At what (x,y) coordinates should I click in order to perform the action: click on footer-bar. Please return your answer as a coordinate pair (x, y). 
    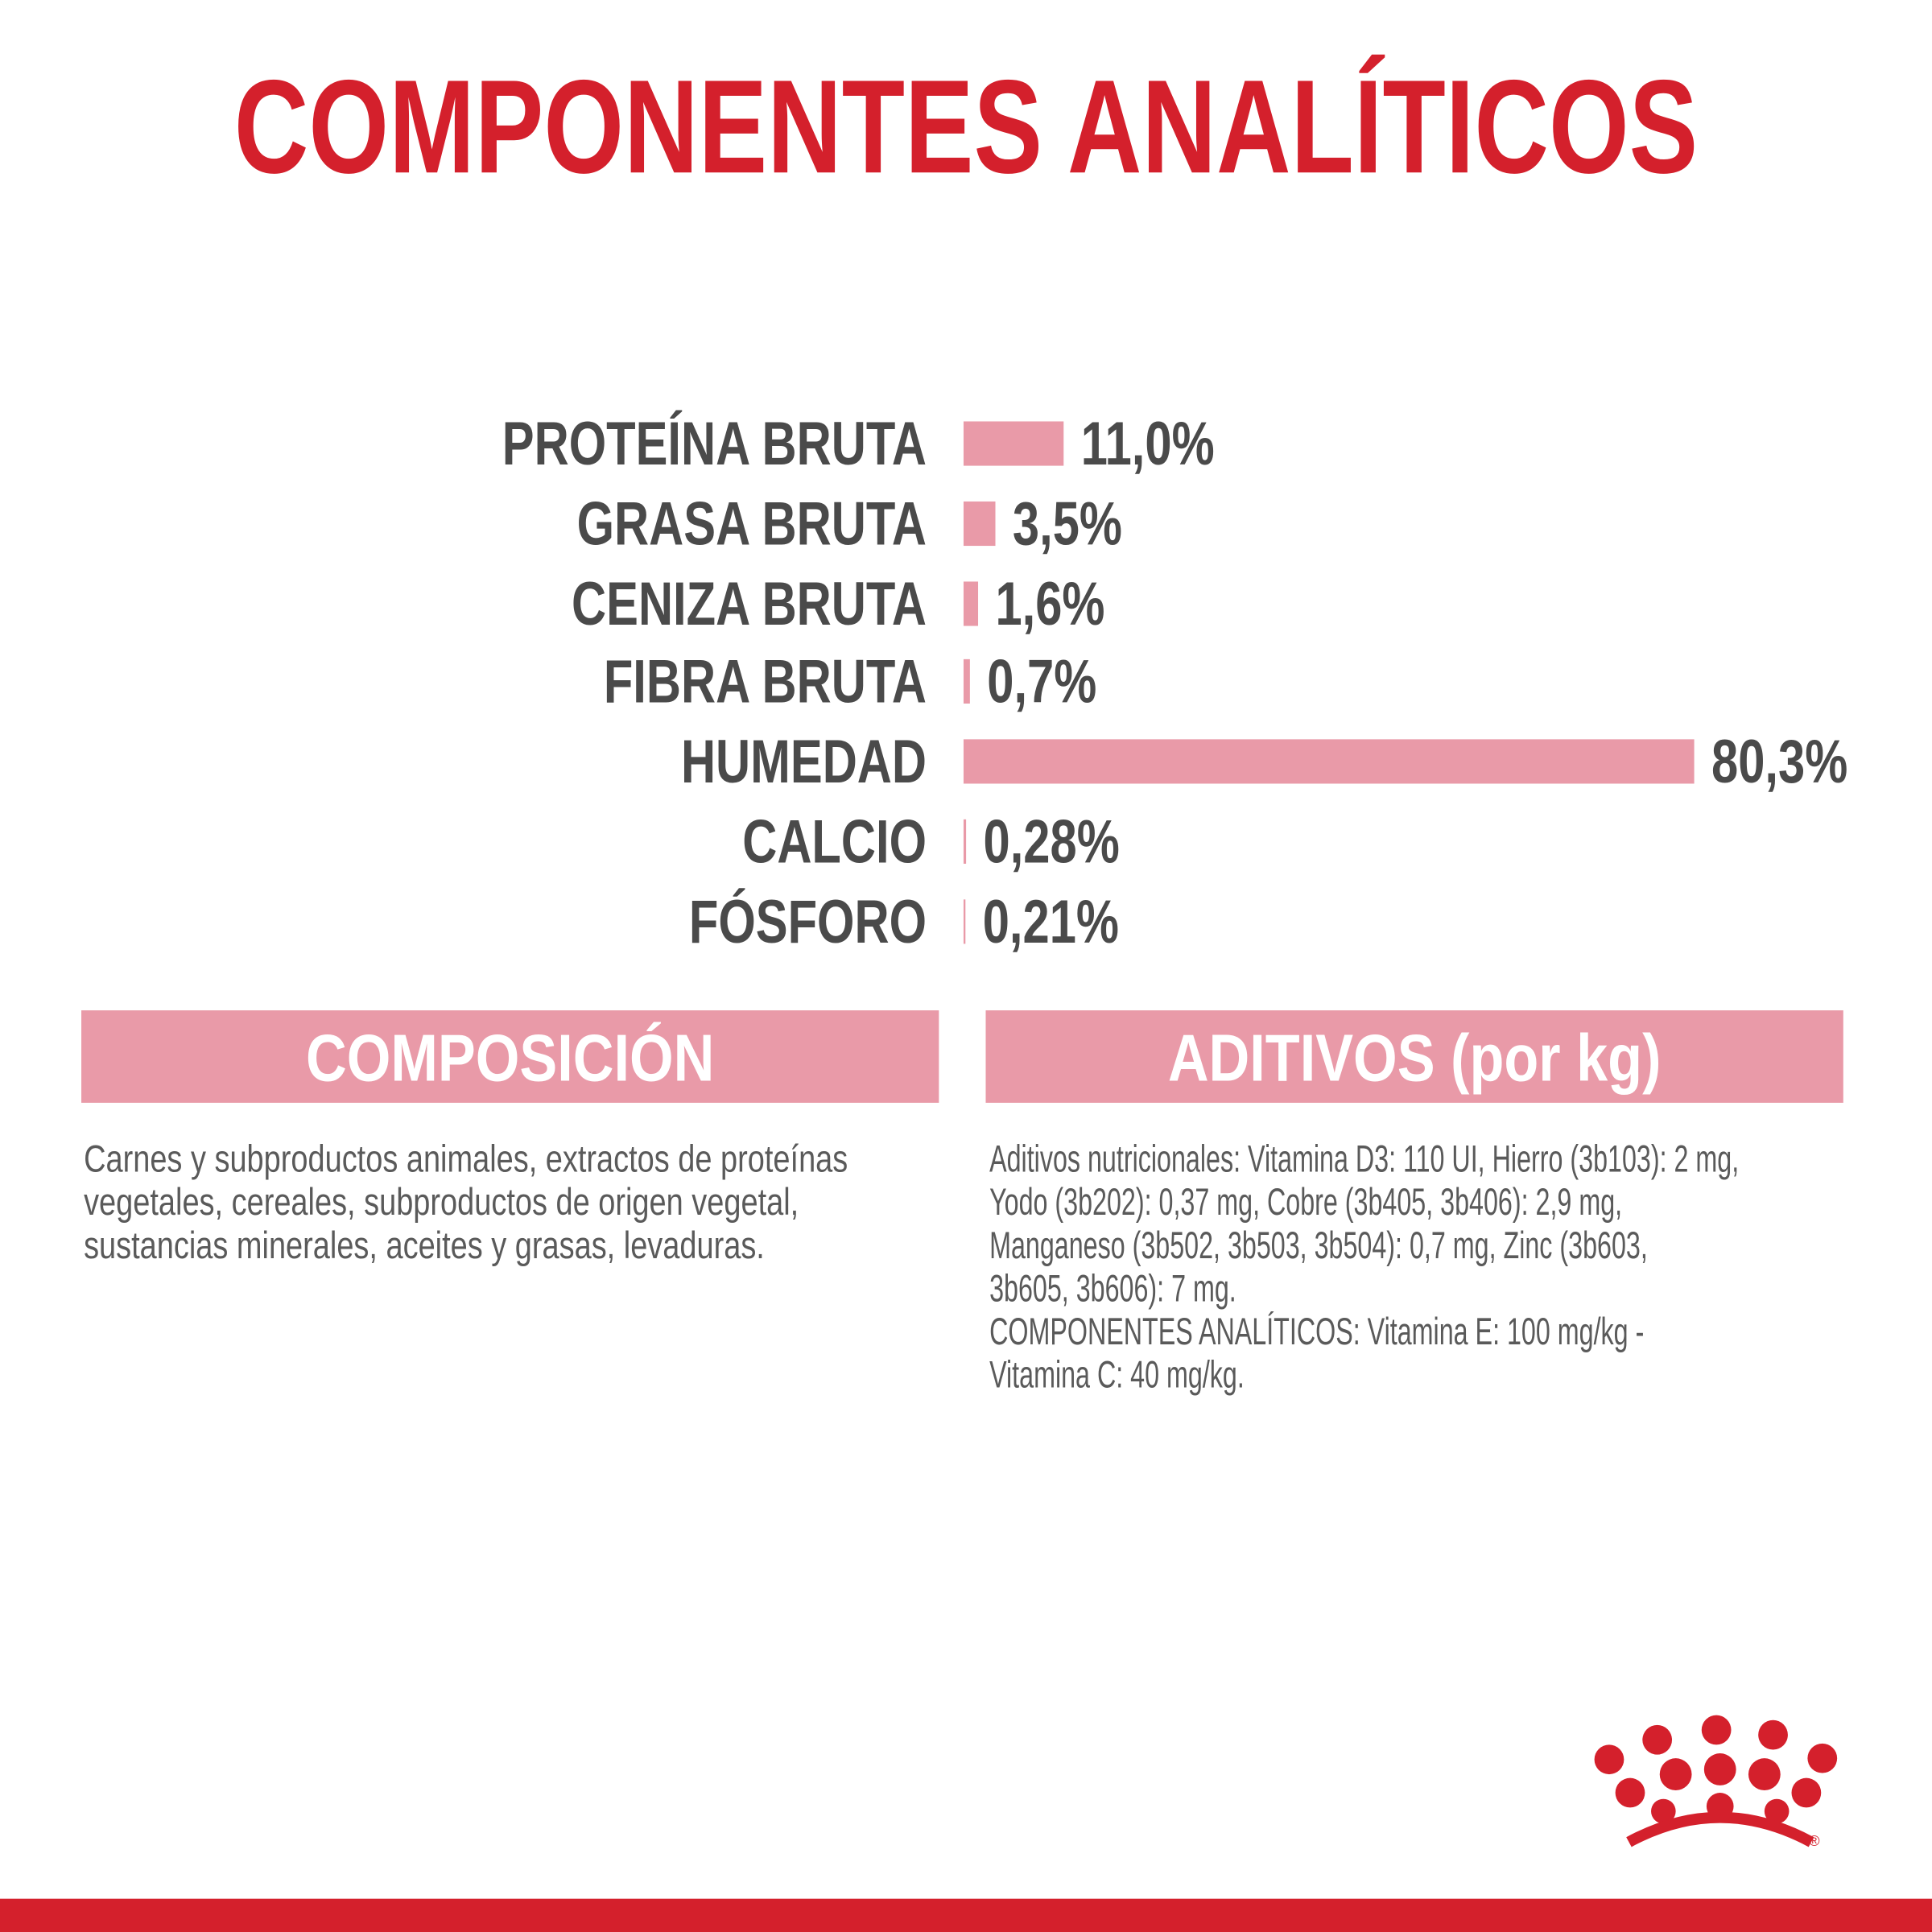
    Looking at the image, I should click on (966, 1915).